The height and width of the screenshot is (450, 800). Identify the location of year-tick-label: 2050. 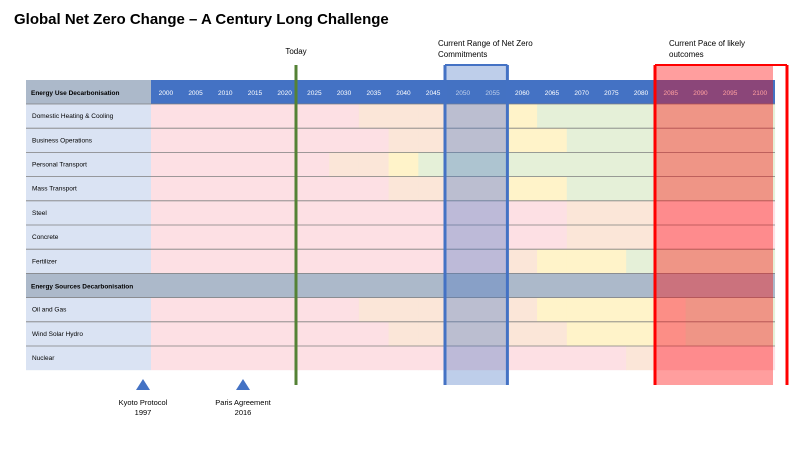
(463, 93).